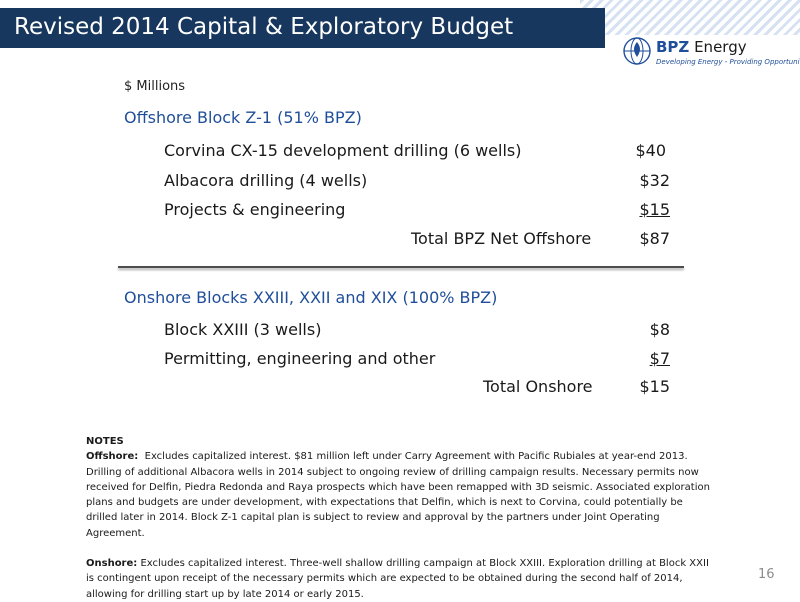  What do you see at coordinates (112, 564) in the screenshot?
I see `onshore-note-label: Onshore:` at bounding box center [112, 564].